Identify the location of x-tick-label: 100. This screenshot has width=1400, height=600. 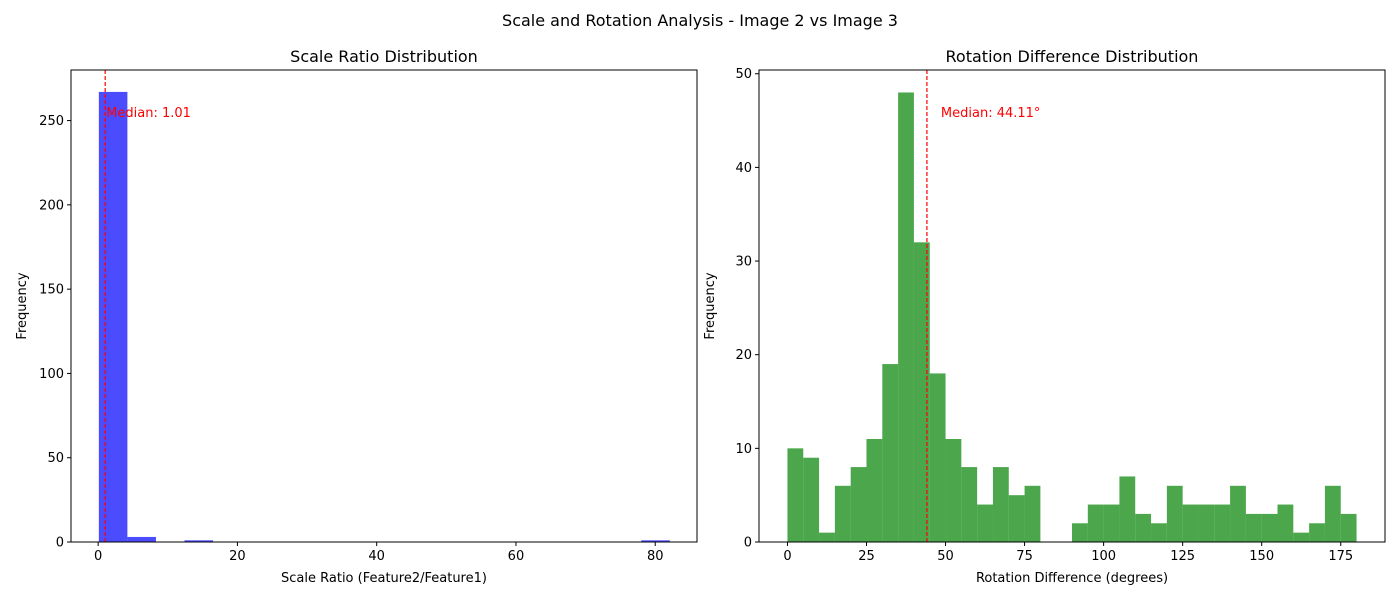
(1103, 556).